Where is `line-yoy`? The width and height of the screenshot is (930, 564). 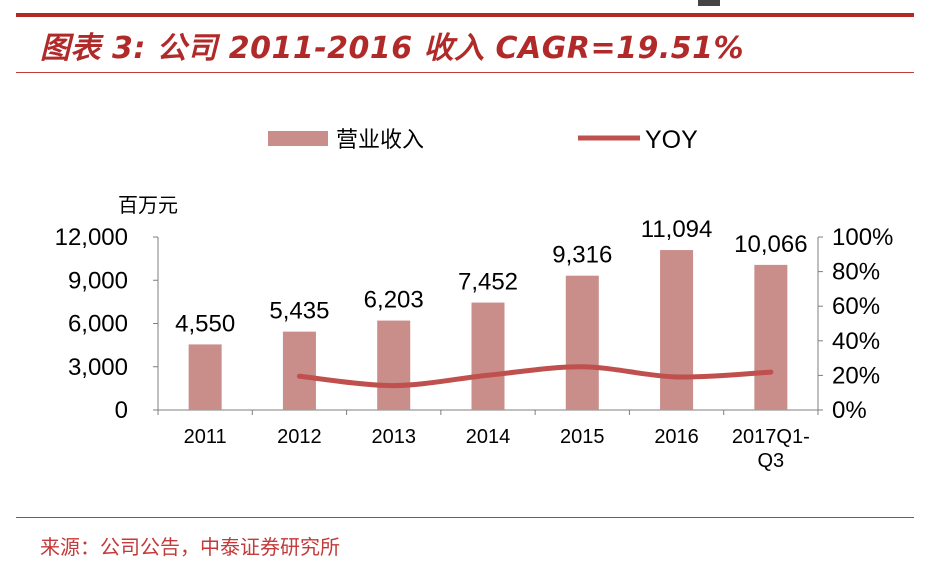
line-yoy is located at coordinates (535, 376).